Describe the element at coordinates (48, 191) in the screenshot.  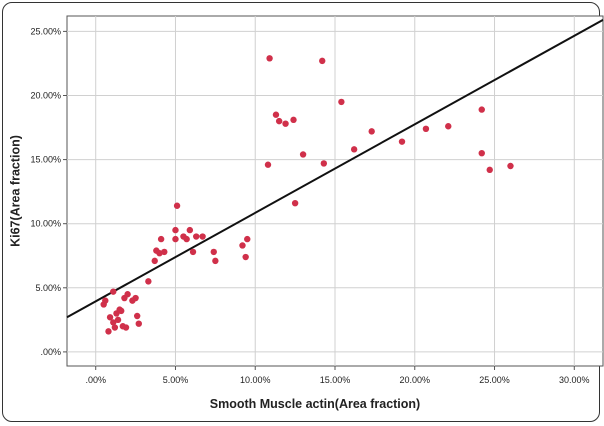
I see `y-axis-ticks: .00% 5.00% 10.00% 15.00% 20.00% 25.00%` at that location.